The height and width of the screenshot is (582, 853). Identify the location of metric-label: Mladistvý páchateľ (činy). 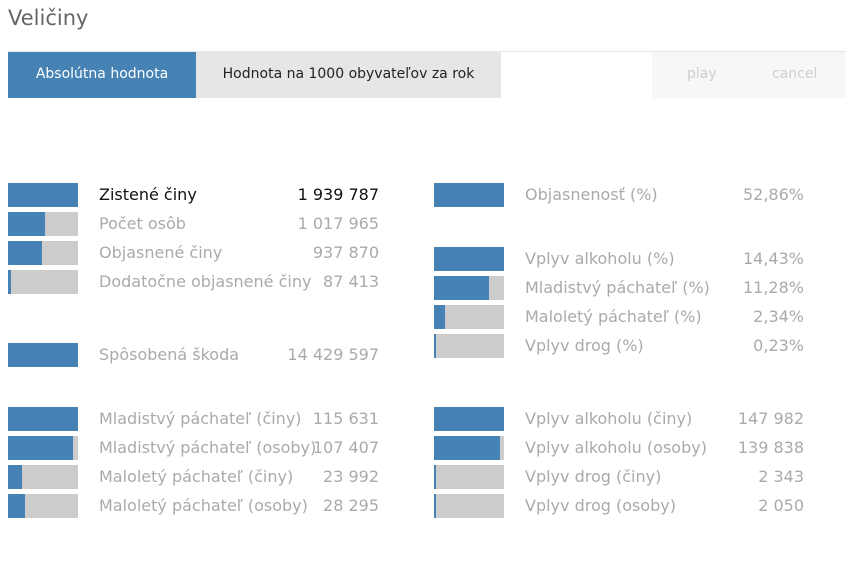
(200, 418).